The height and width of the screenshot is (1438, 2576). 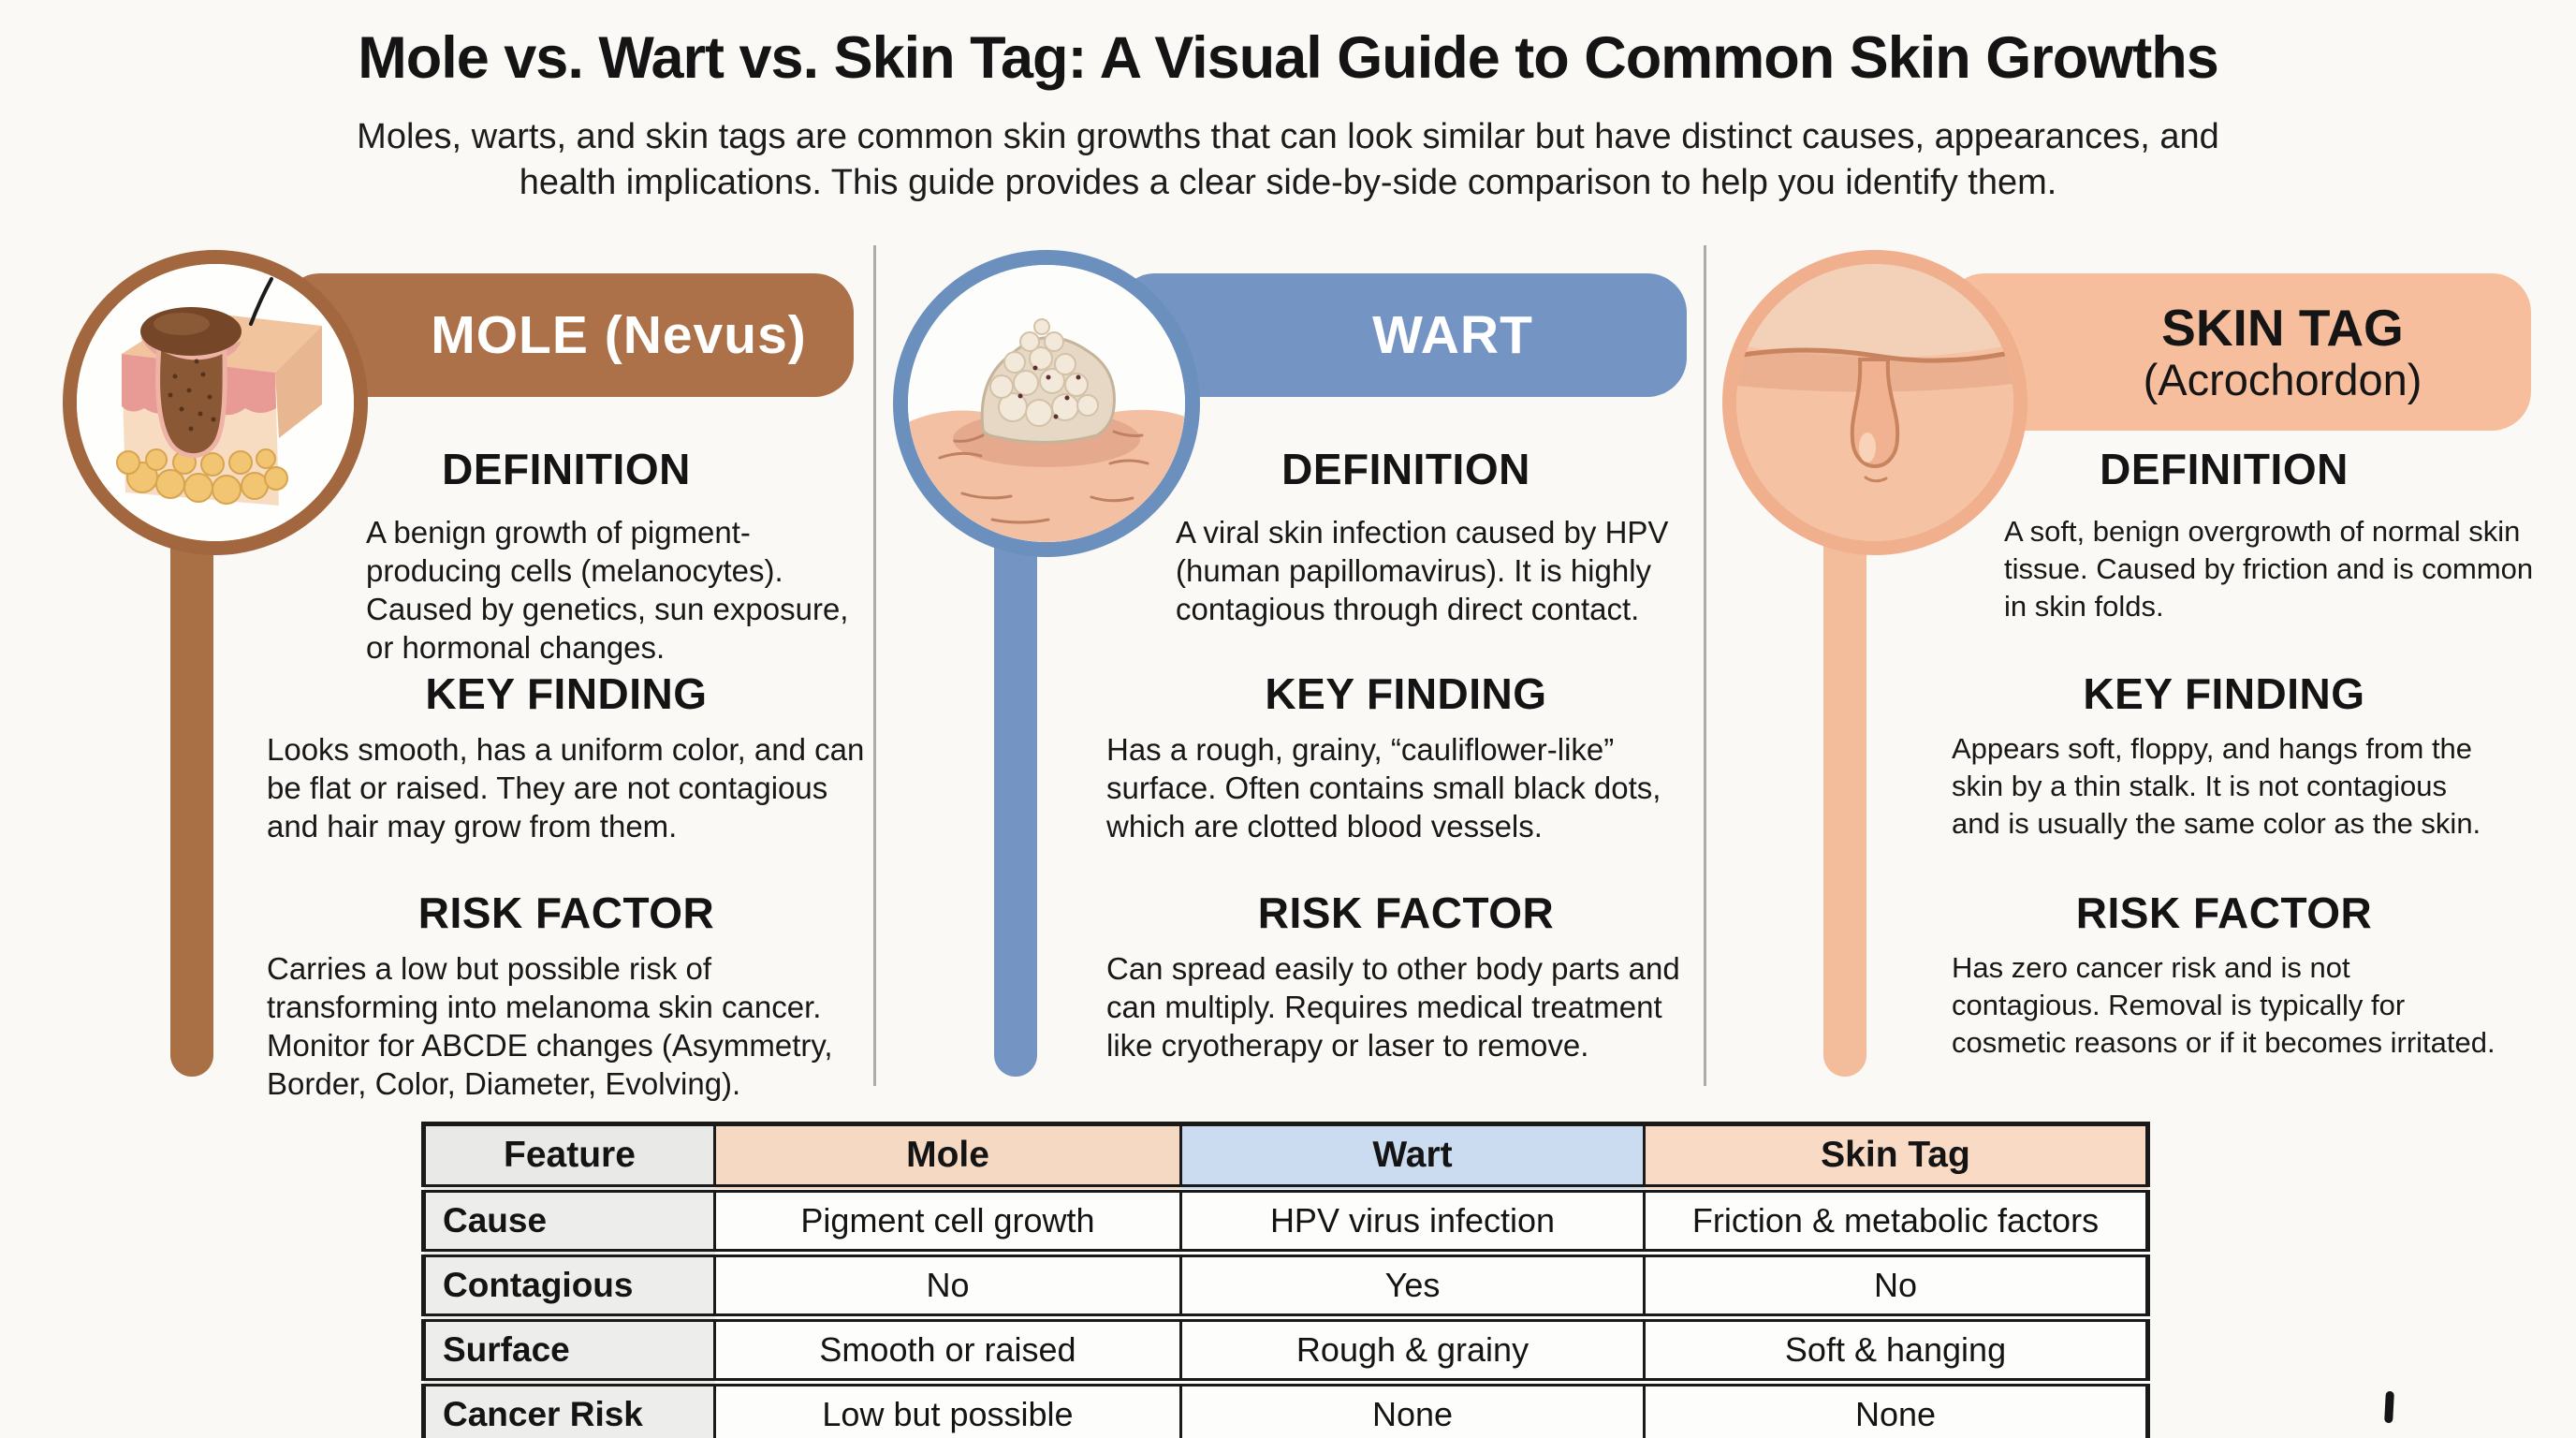 I want to click on skin-tag-magnifier-lens, so click(x=1874, y=402).